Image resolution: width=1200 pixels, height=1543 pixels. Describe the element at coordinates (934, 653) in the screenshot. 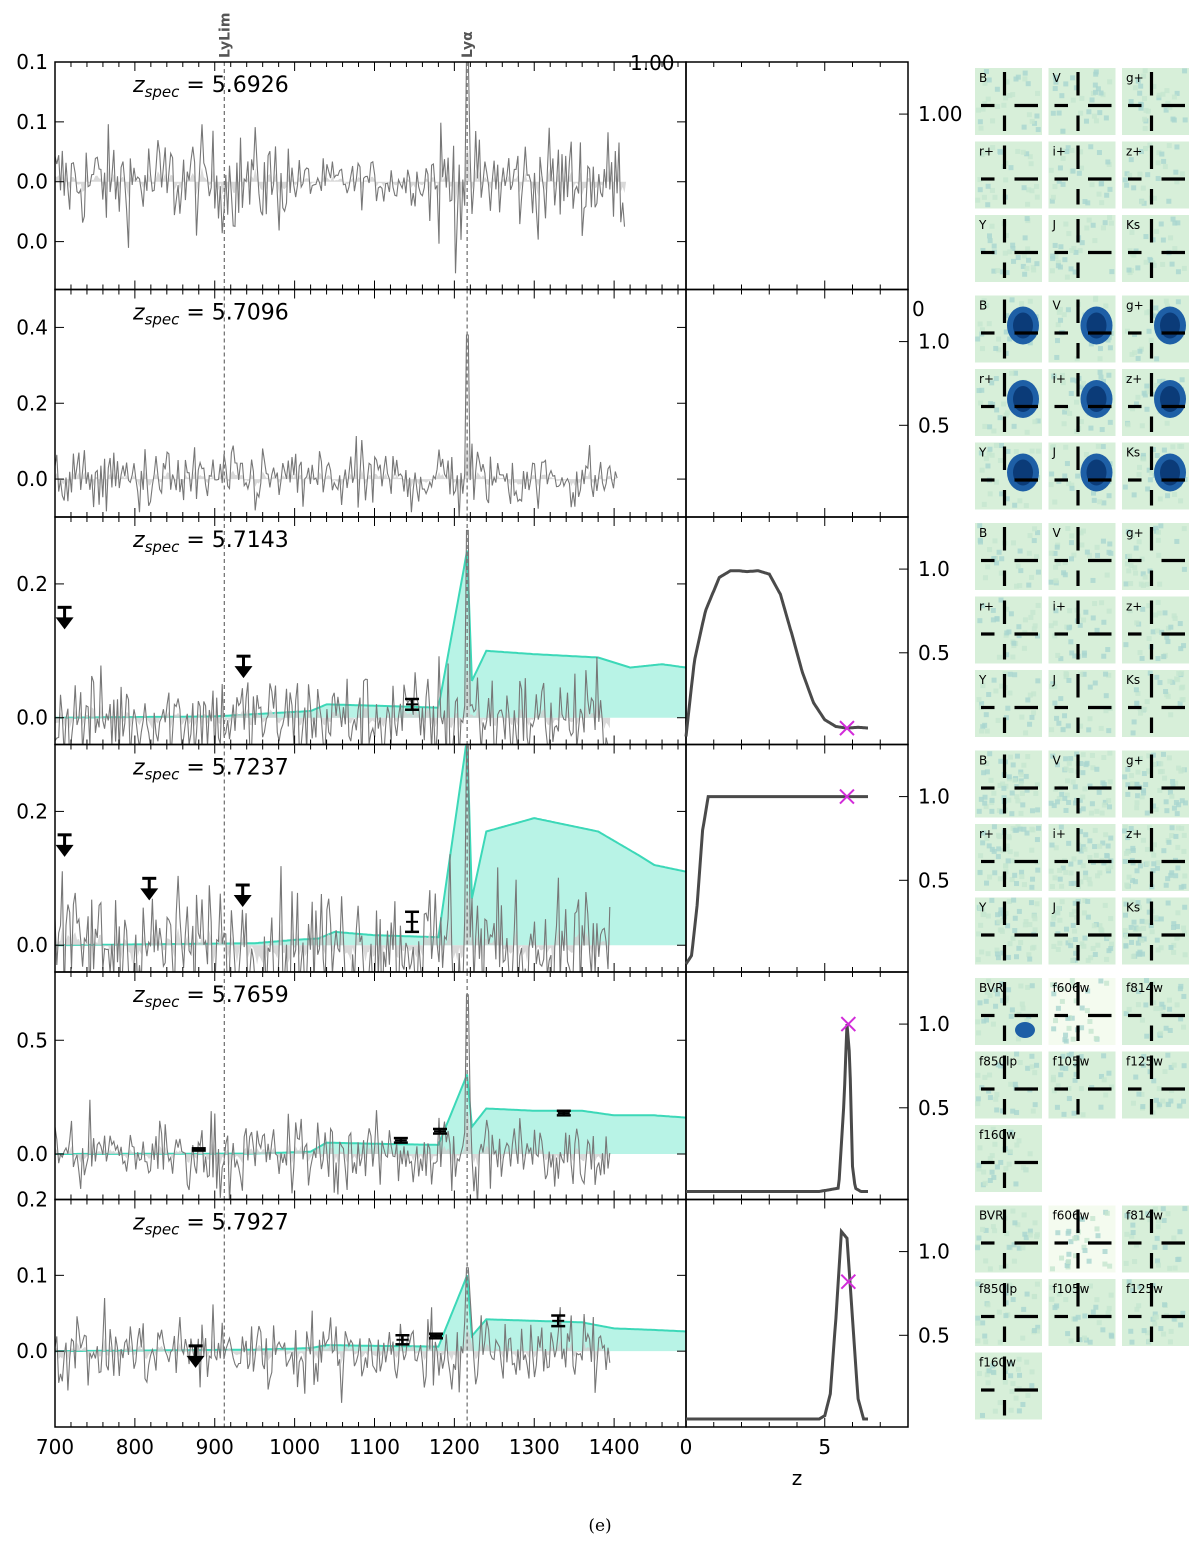

I see `pdz-y-tick-label: 0.5` at that location.